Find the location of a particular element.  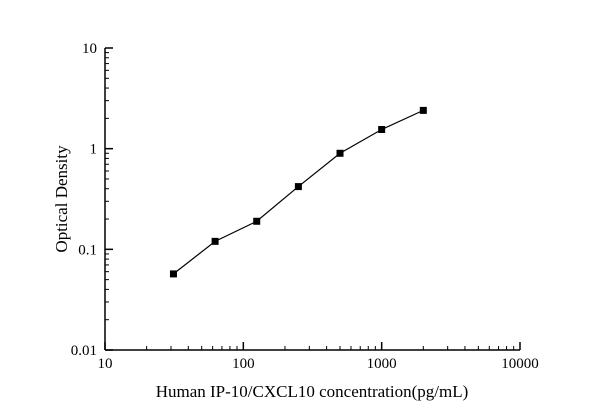

y-tick-label: 0.1 is located at coordinates (87, 250).